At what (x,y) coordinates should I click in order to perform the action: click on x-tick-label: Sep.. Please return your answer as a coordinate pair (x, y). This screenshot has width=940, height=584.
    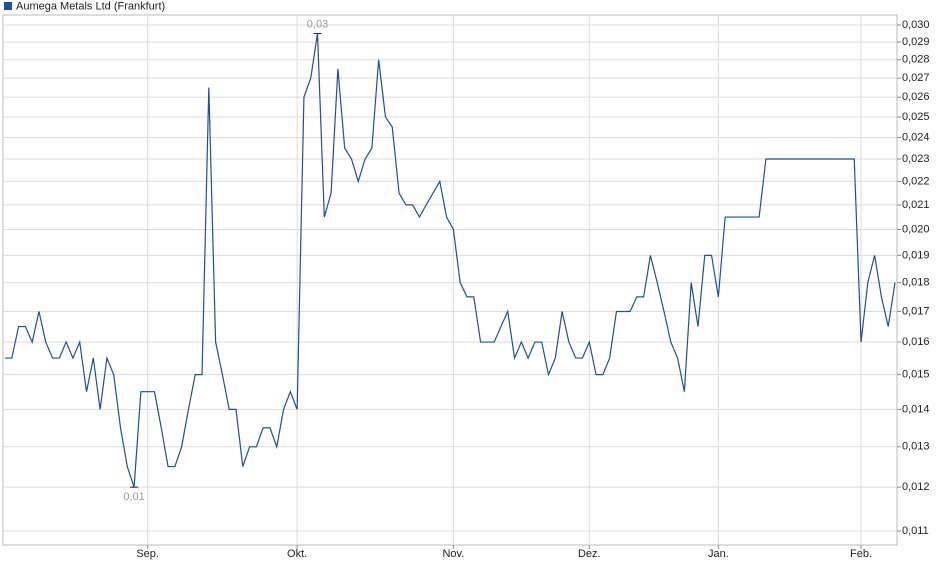
    Looking at the image, I should click on (147, 554).